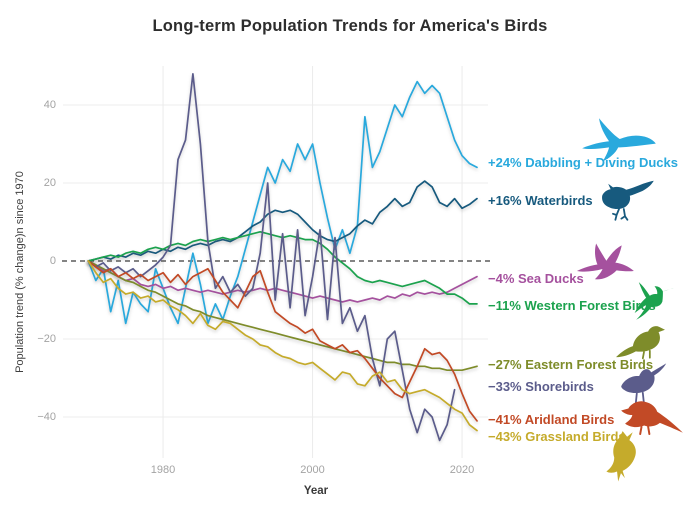  Describe the element at coordinates (607, 262) in the screenshot. I see `sea-duck-flying-icon` at that location.